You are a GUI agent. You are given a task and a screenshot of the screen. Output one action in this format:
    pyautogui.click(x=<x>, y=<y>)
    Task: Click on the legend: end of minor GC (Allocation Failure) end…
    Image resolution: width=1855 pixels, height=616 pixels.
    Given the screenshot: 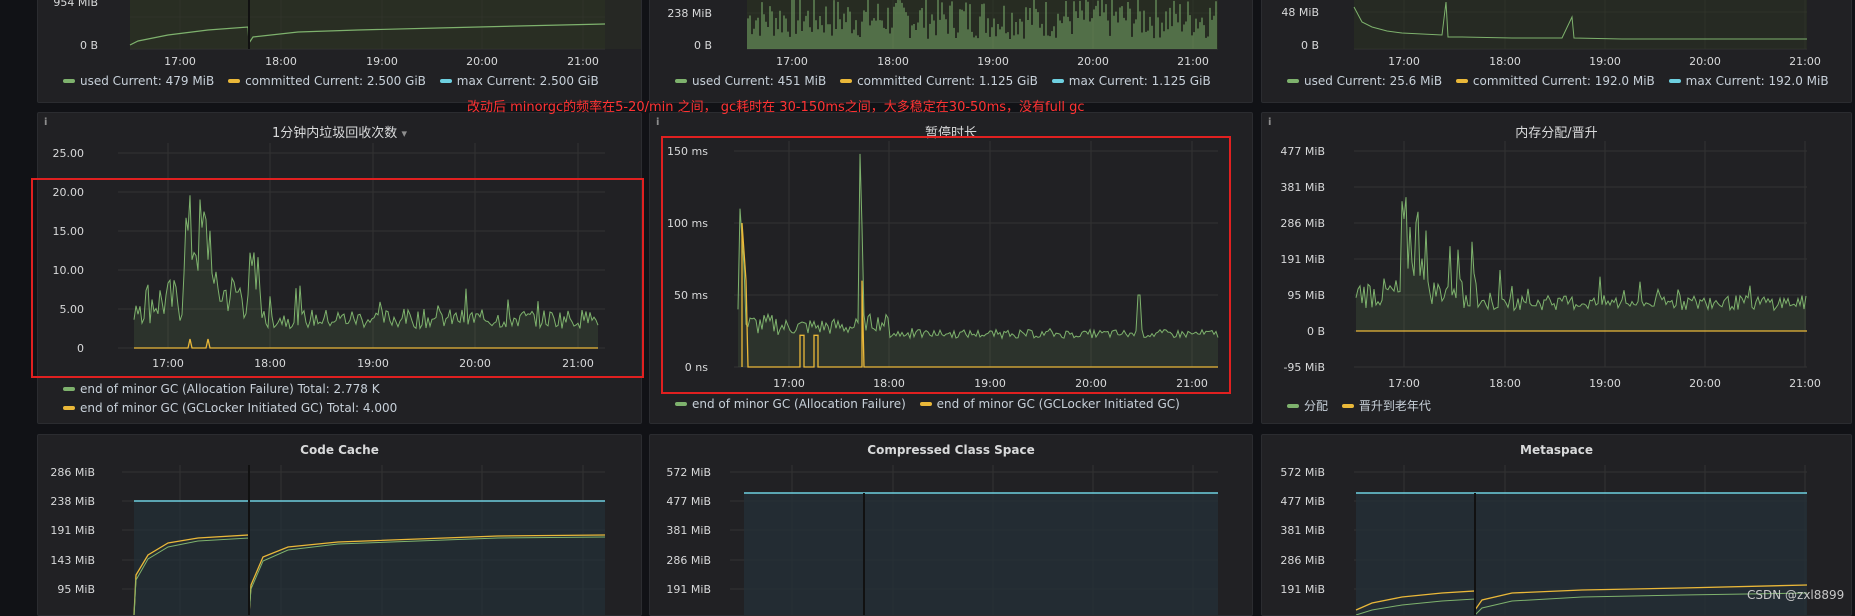 What is the action you would take?
    pyautogui.click(x=932, y=404)
    